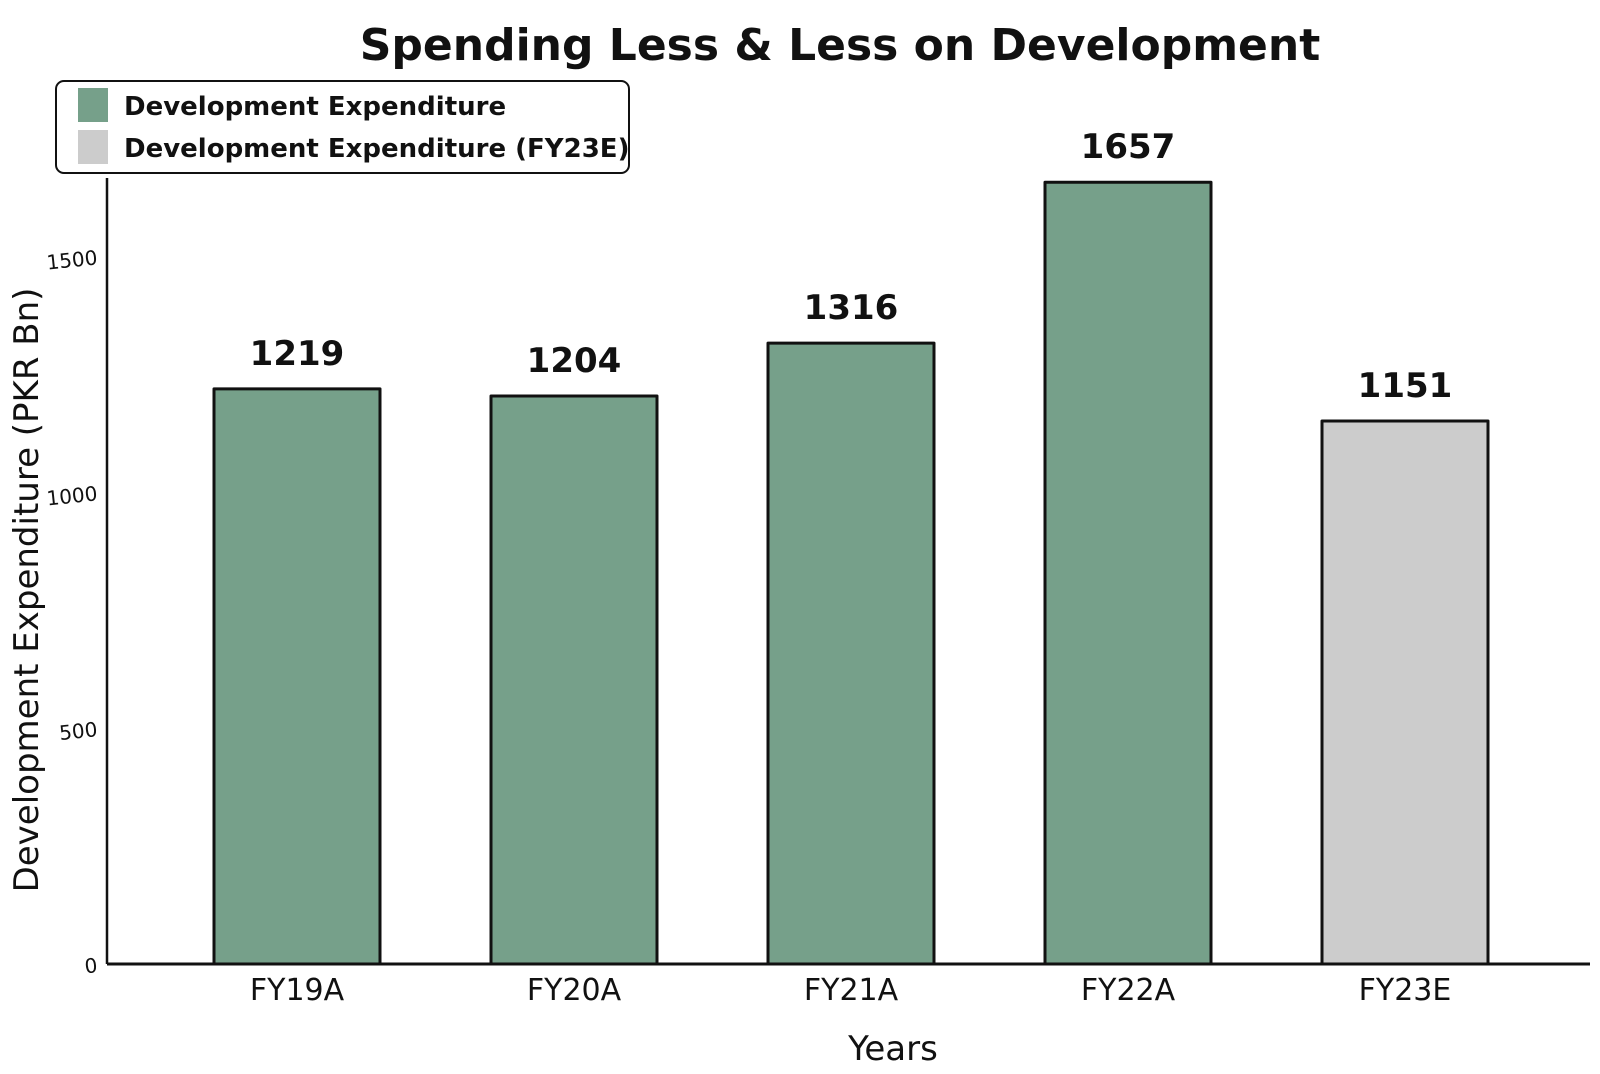  Describe the element at coordinates (93, 147) in the screenshot. I see `legend-swatch-fy23e` at that location.